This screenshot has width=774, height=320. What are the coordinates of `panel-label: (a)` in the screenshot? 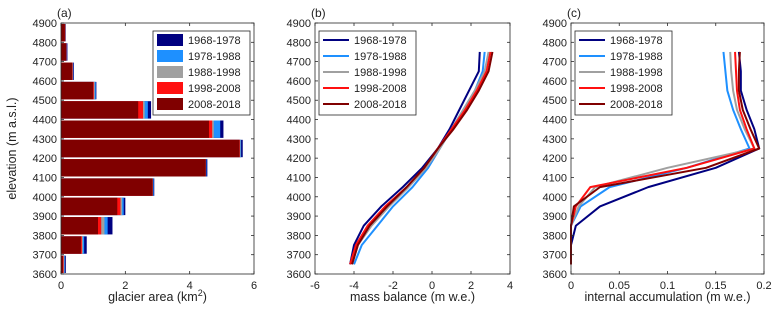 It's located at (64, 13).